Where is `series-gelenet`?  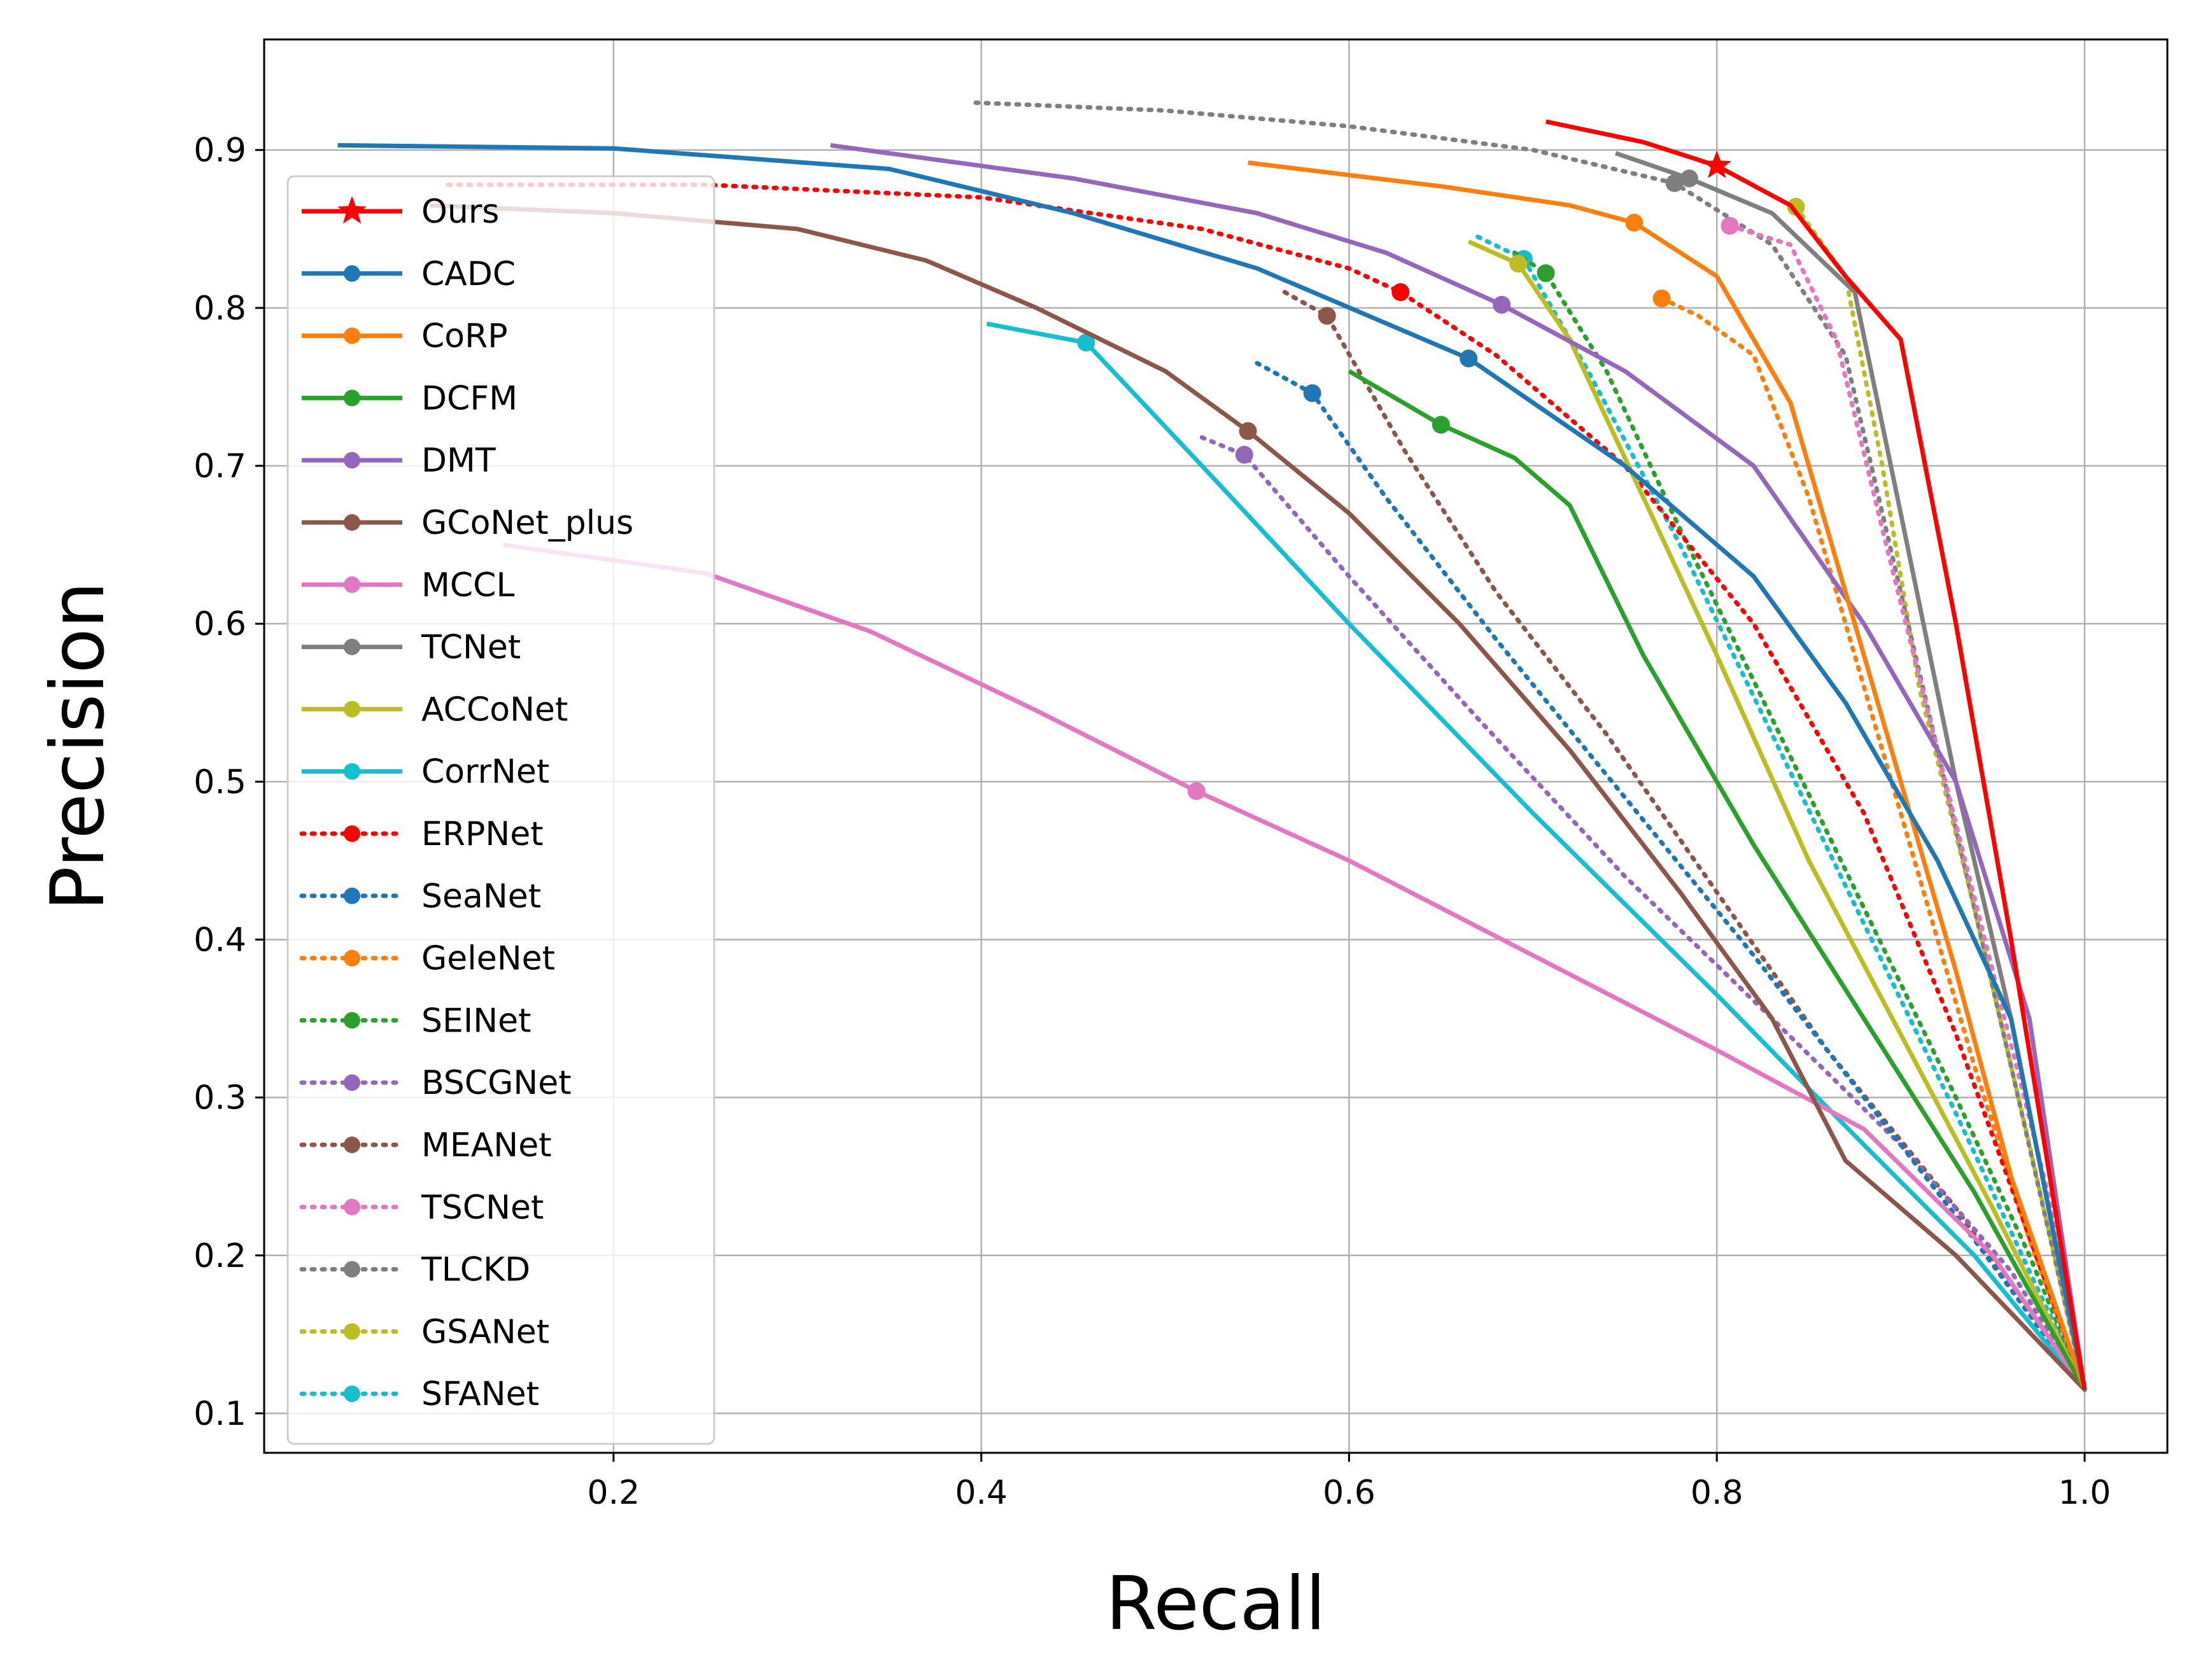
series-gelenet is located at coordinates (1869, 840).